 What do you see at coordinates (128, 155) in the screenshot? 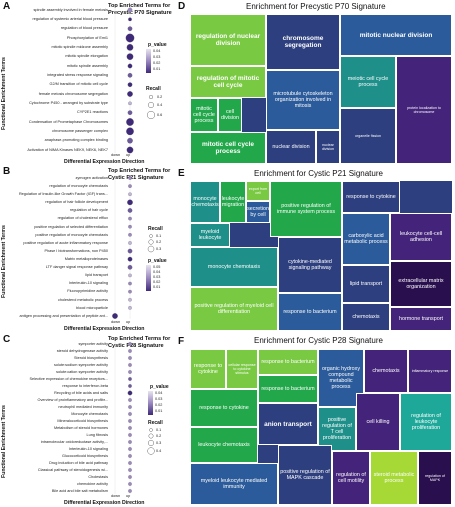
I see `panel-a-tick-up: up` at bounding box center [128, 155].